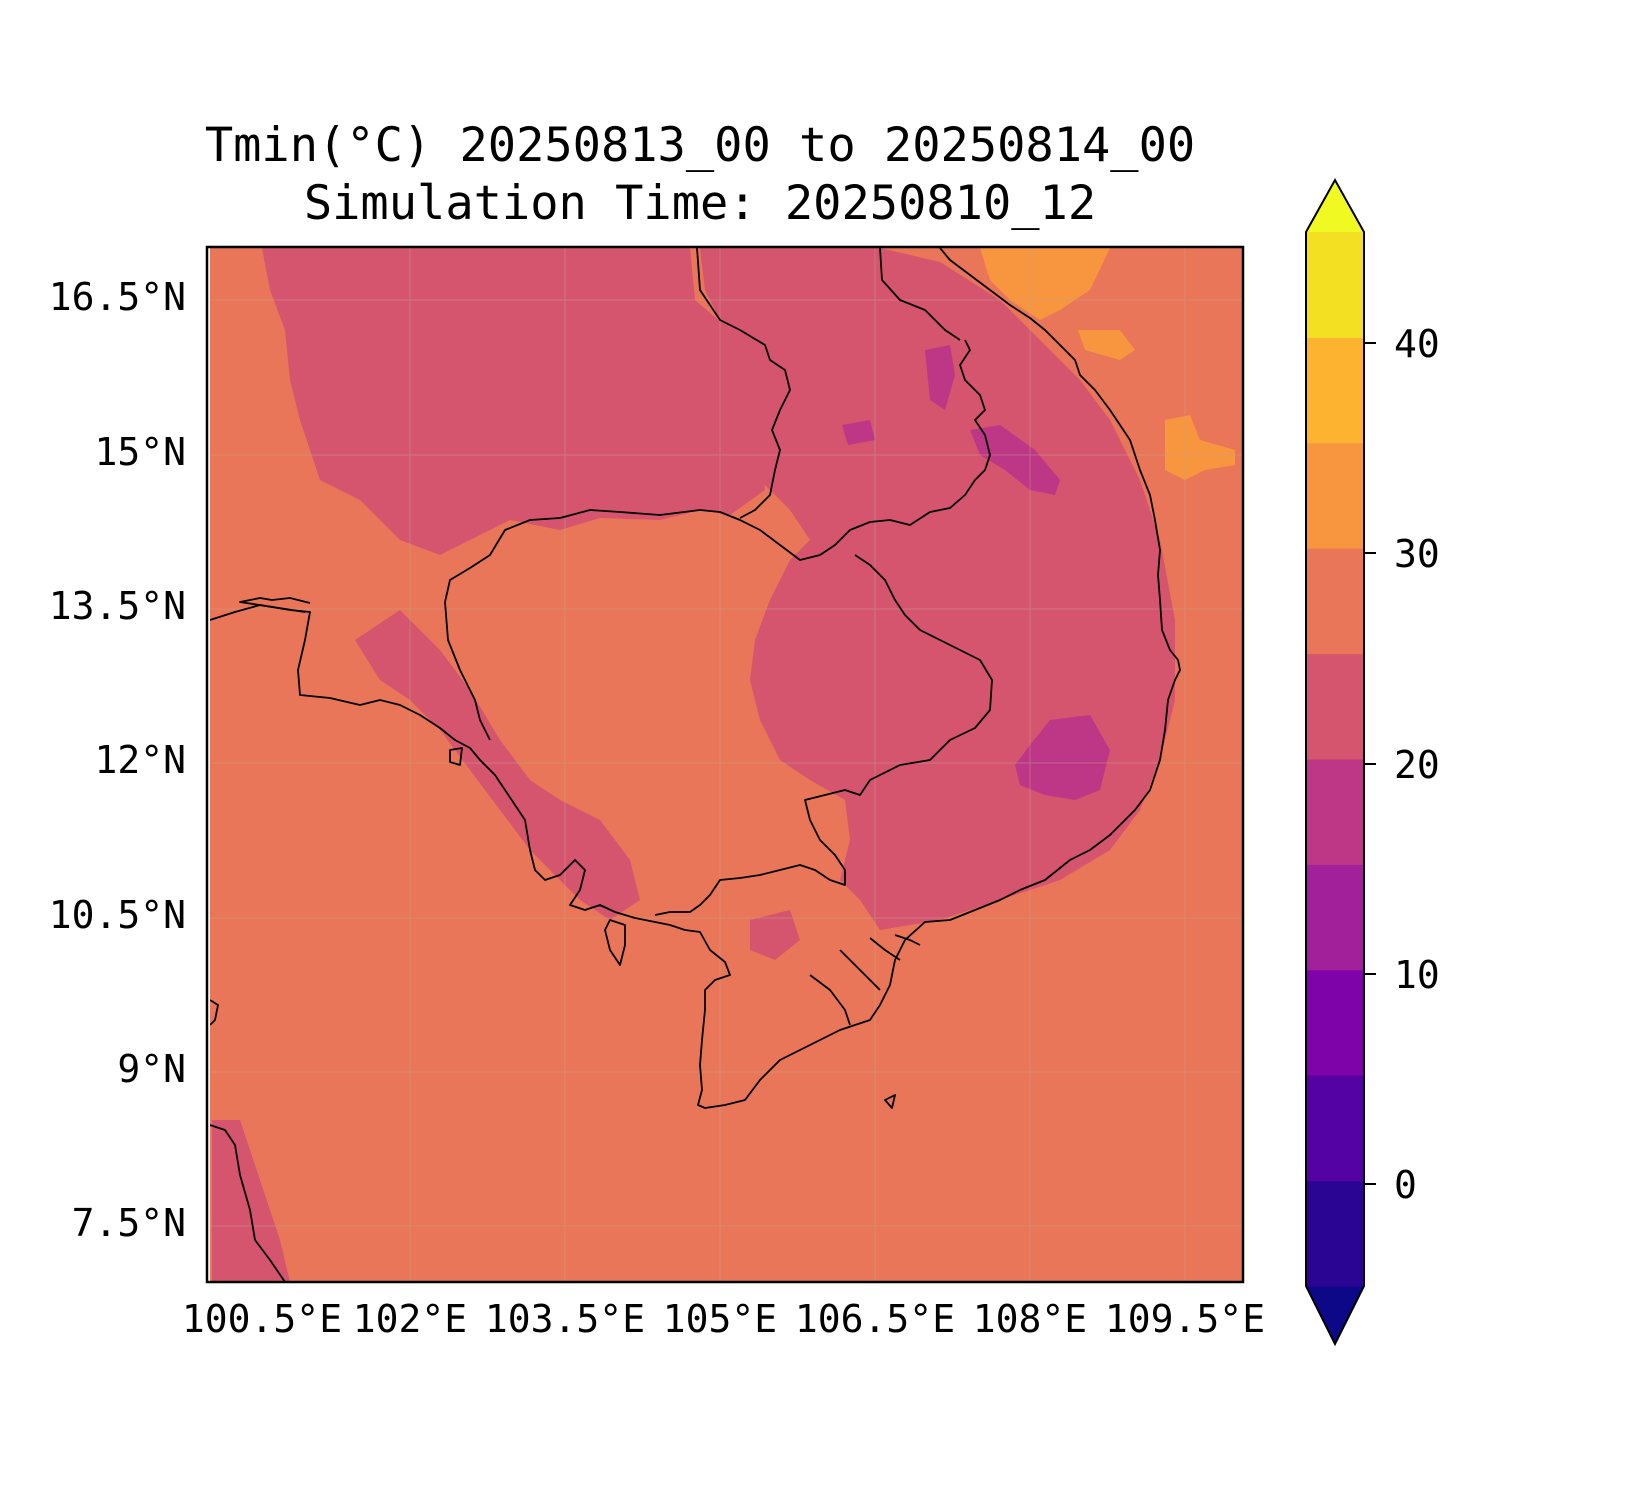 The height and width of the screenshot is (1500, 1650). I want to click on colorbar-tick-labels: 0 10 20 30 40, so click(1417, 764).